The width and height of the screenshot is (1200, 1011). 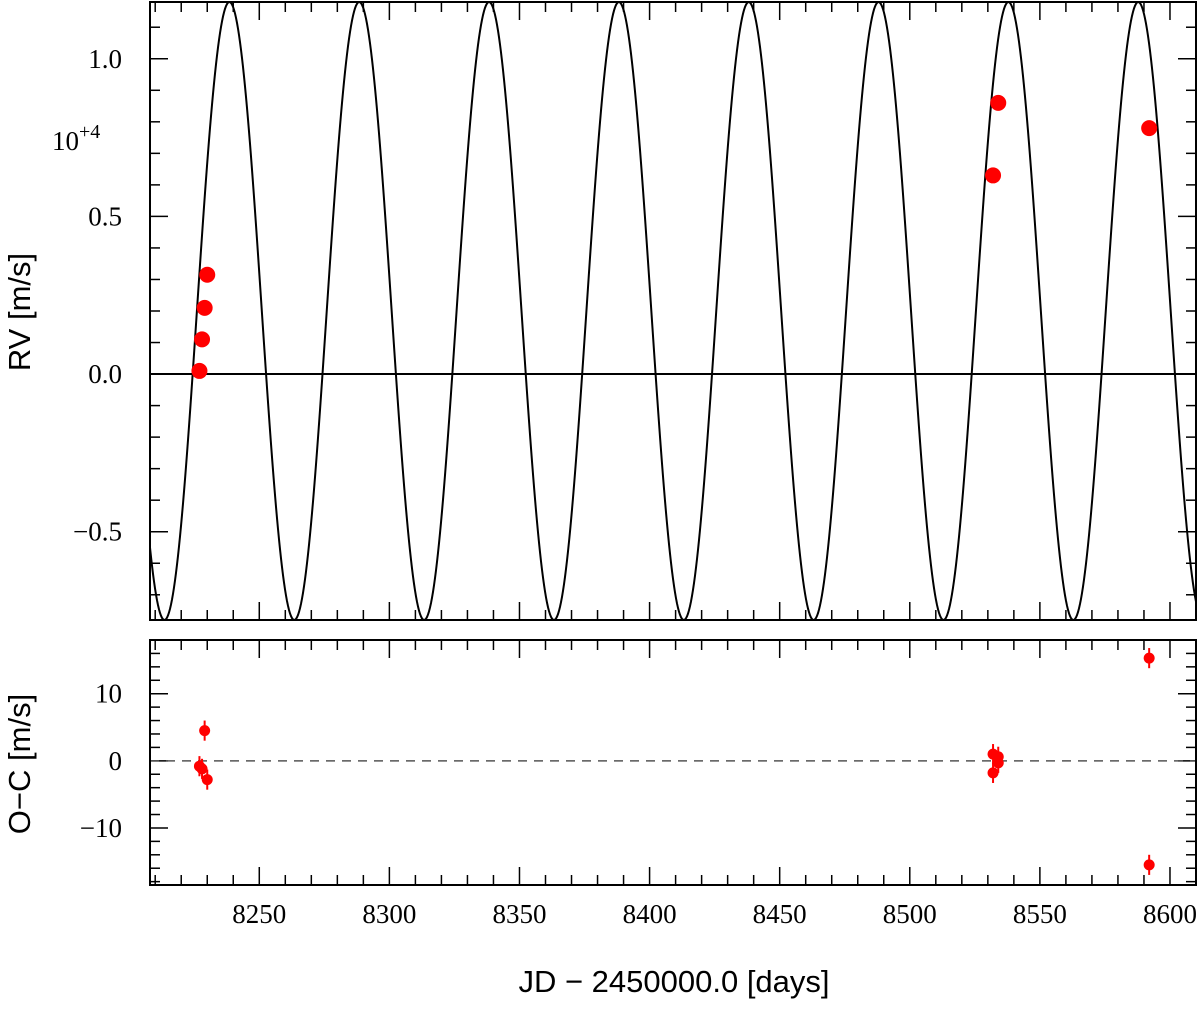 I want to click on residual-xtick-label: 8300, so click(x=389, y=914).